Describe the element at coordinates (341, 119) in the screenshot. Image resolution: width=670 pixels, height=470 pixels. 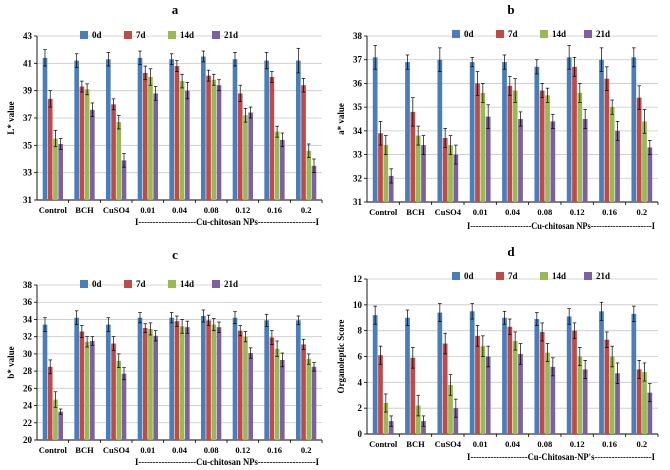
I see `y-axis-label: a* value` at that location.